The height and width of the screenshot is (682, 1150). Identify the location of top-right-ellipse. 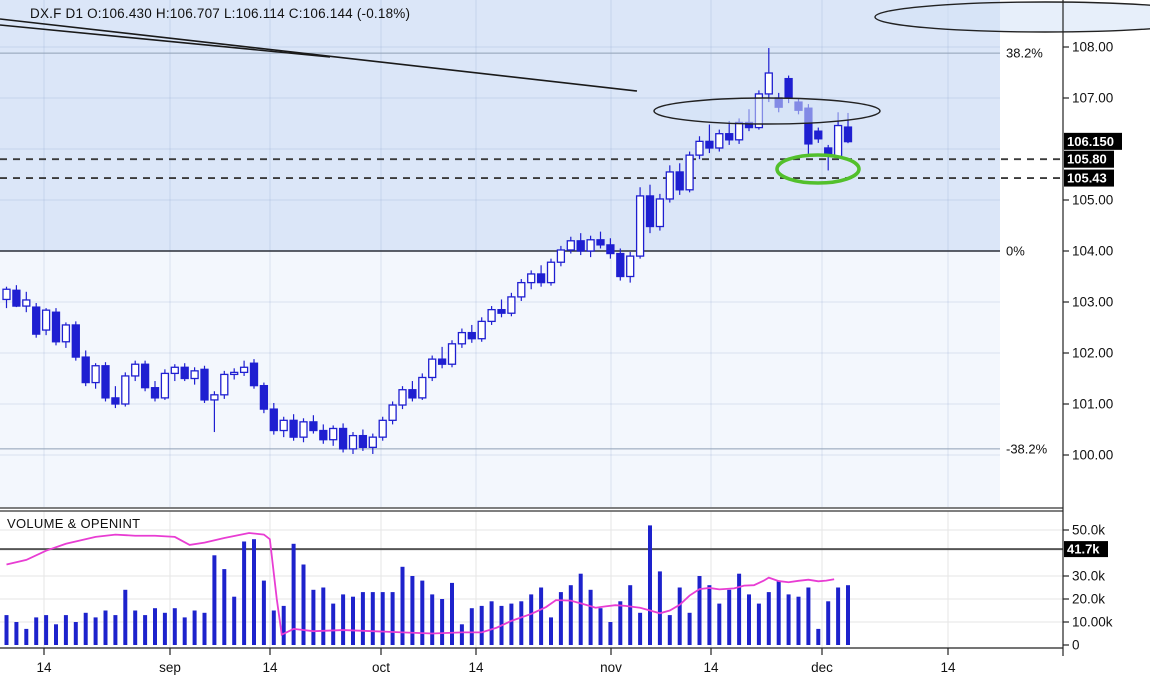
(1012, 17).